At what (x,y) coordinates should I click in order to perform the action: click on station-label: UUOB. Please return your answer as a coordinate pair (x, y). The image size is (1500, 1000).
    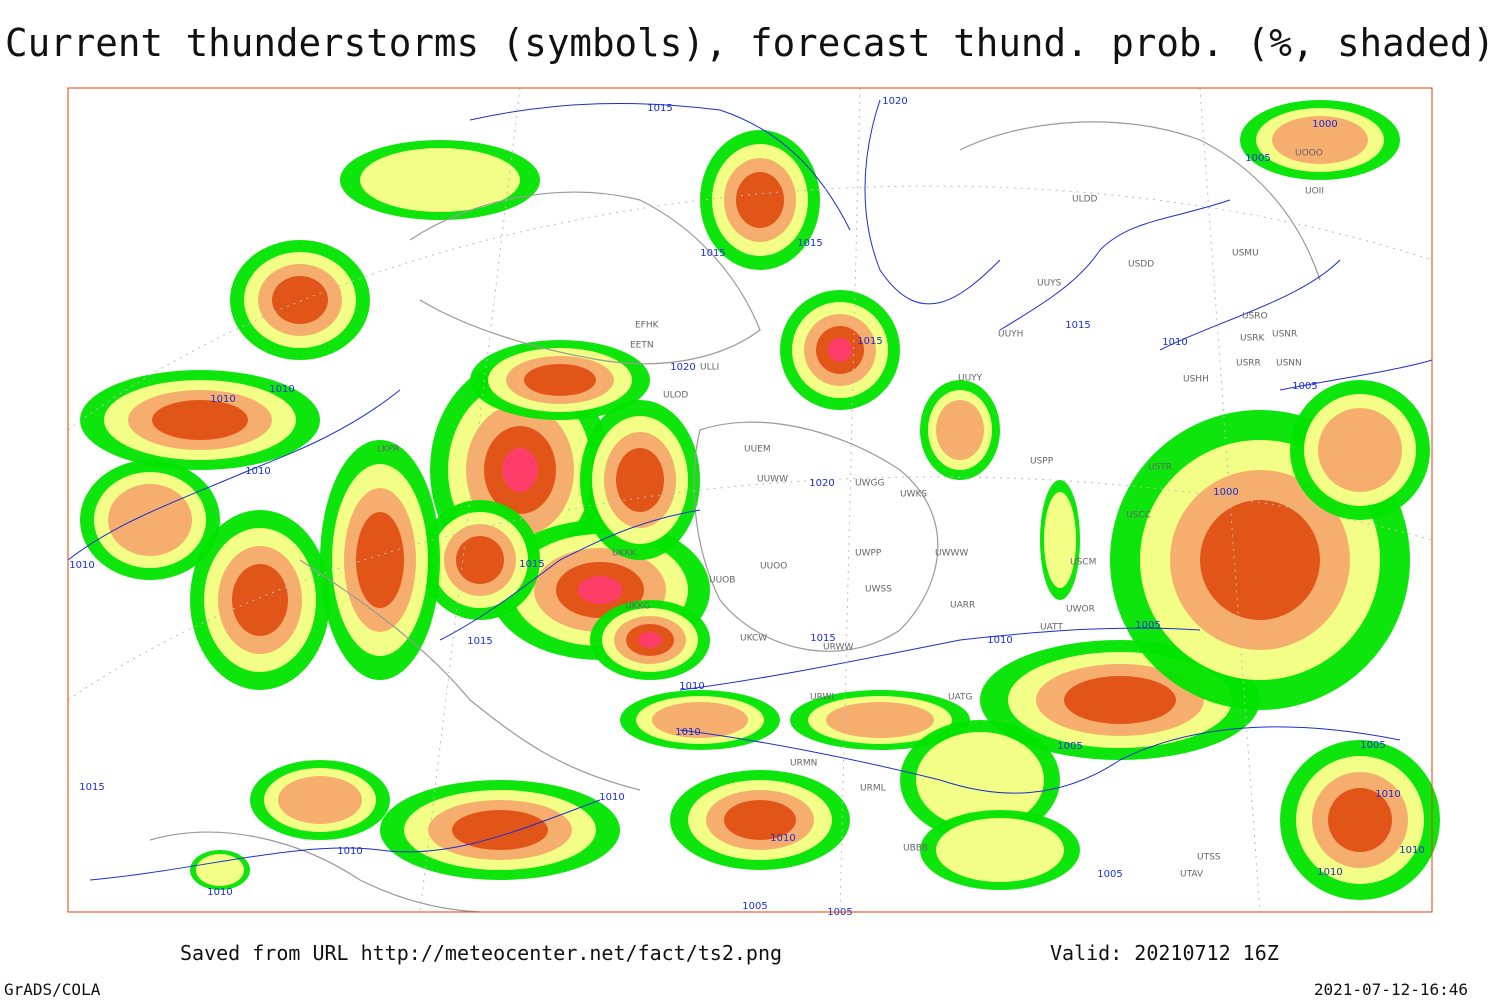
    Looking at the image, I should click on (722, 581).